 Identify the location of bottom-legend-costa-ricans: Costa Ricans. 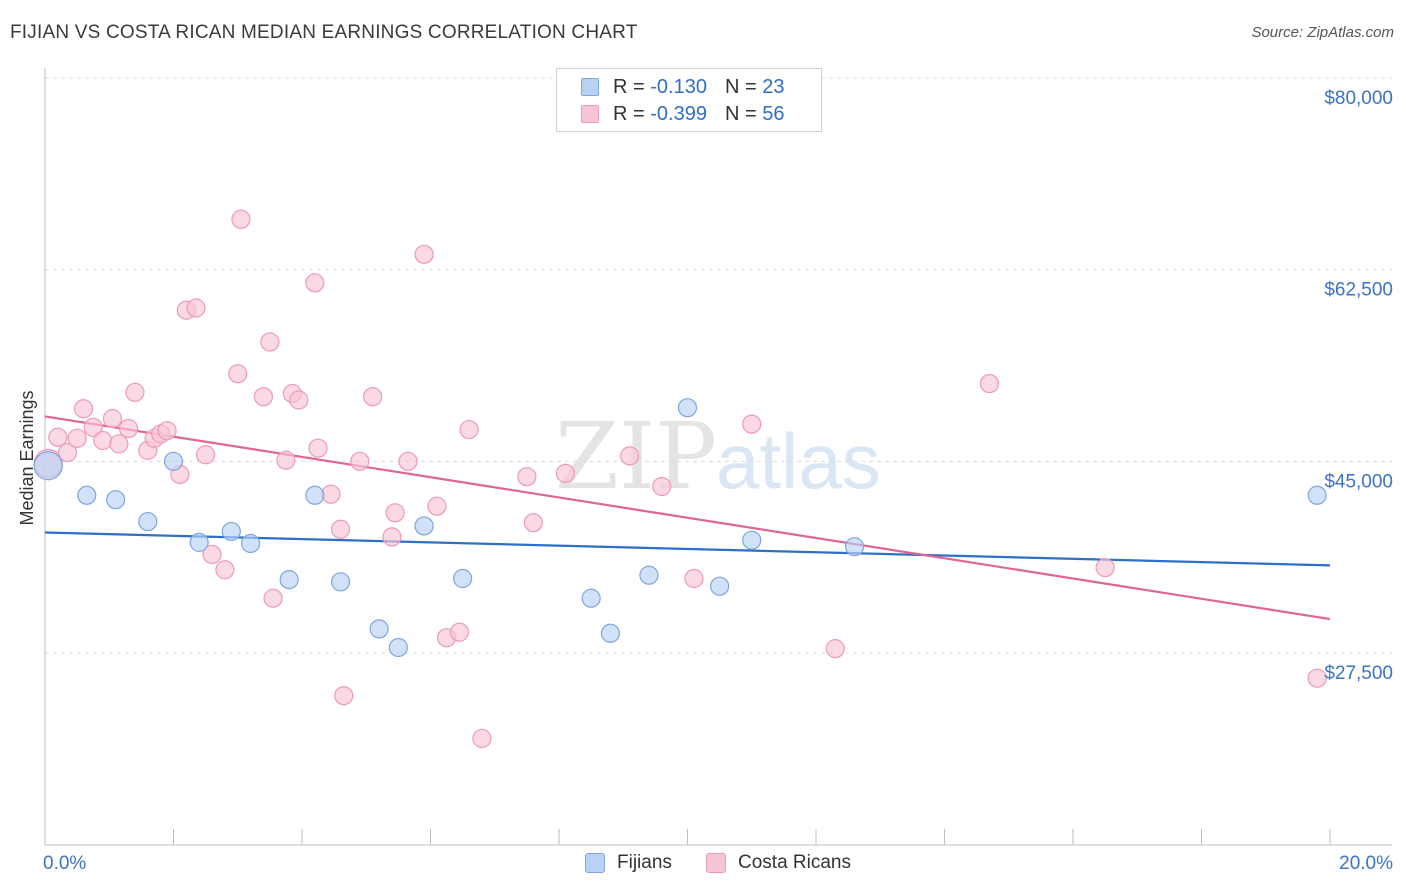
(778, 863).